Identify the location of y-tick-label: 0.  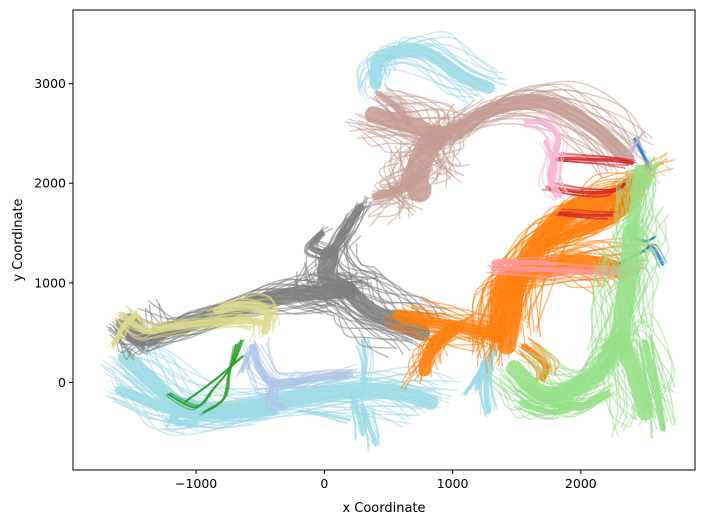
(62, 382).